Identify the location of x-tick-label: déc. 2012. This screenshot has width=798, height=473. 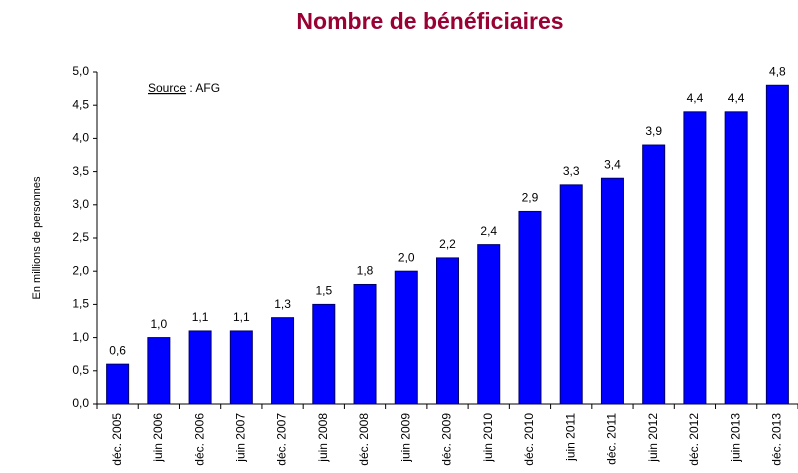
(694, 439).